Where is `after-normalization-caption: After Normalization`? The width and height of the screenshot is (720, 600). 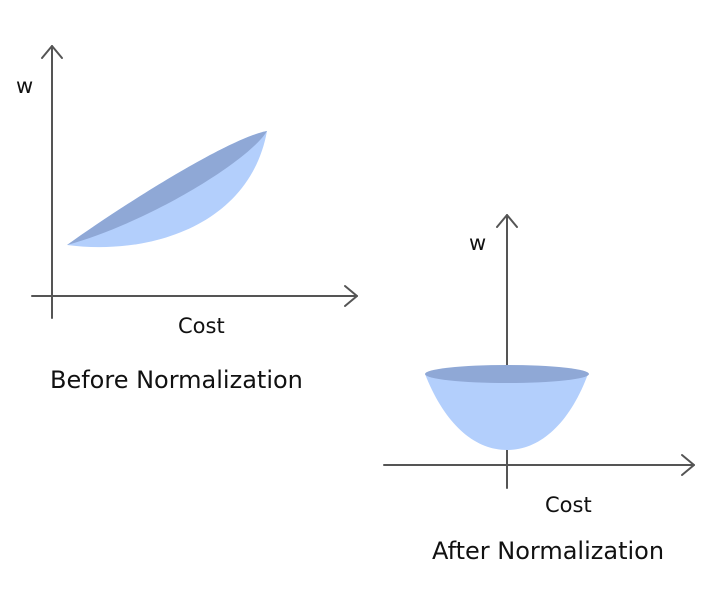
after-normalization-caption: After Normalization is located at coordinates (548, 551).